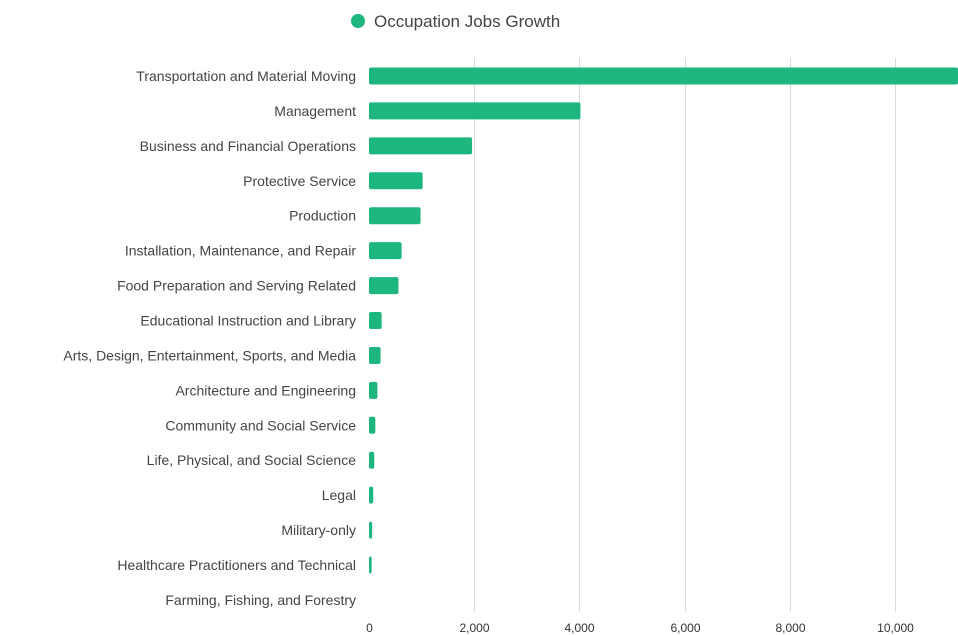  What do you see at coordinates (895, 628) in the screenshot?
I see `x-tick-label: 10,000` at bounding box center [895, 628].